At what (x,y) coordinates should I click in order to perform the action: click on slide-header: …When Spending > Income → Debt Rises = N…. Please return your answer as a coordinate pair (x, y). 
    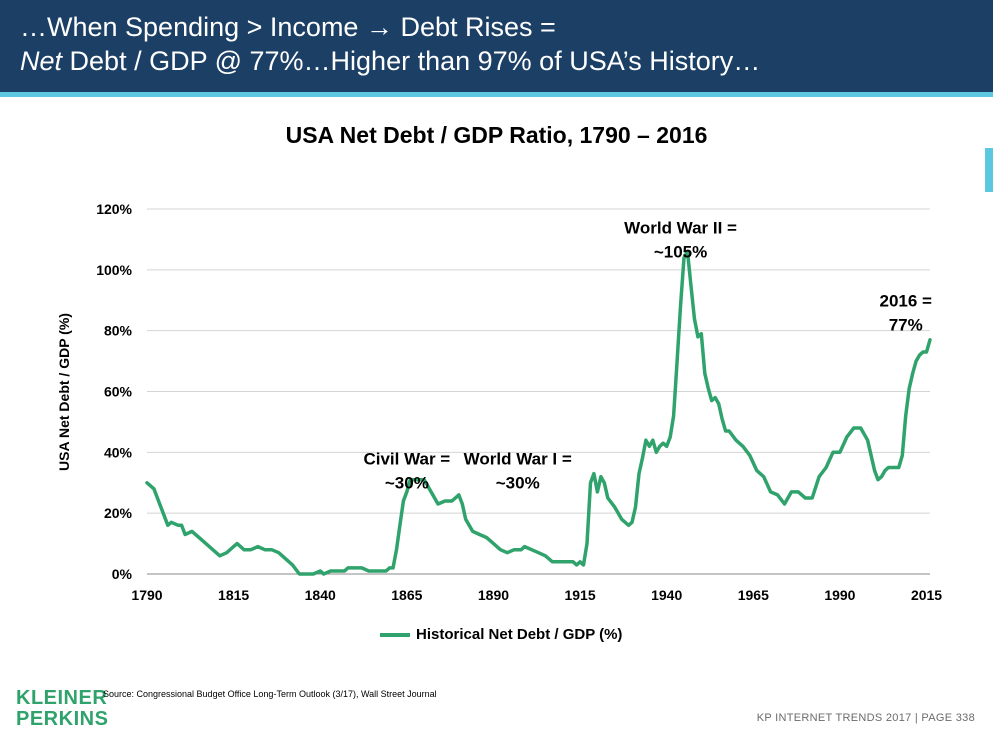
    Looking at the image, I should click on (496, 46).